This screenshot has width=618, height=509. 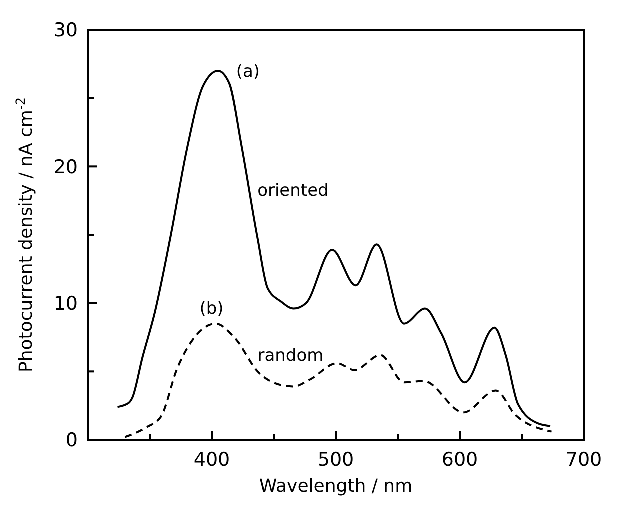 What do you see at coordinates (460, 460) in the screenshot?
I see `x-tick-label: 600` at bounding box center [460, 460].